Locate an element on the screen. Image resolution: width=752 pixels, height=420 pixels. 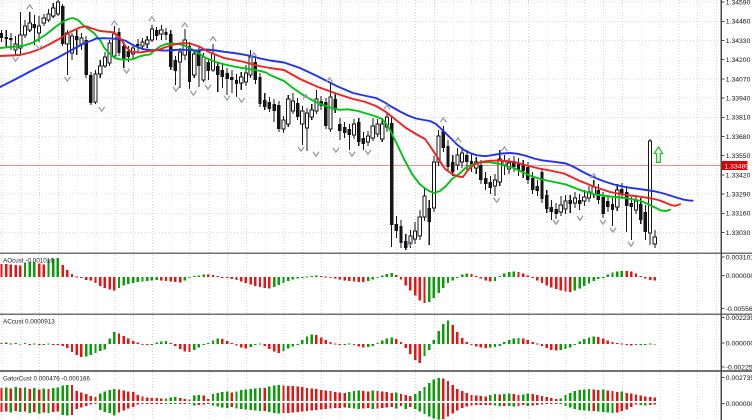
svg-text: 0.0000000 is located at coordinates (739, 343).